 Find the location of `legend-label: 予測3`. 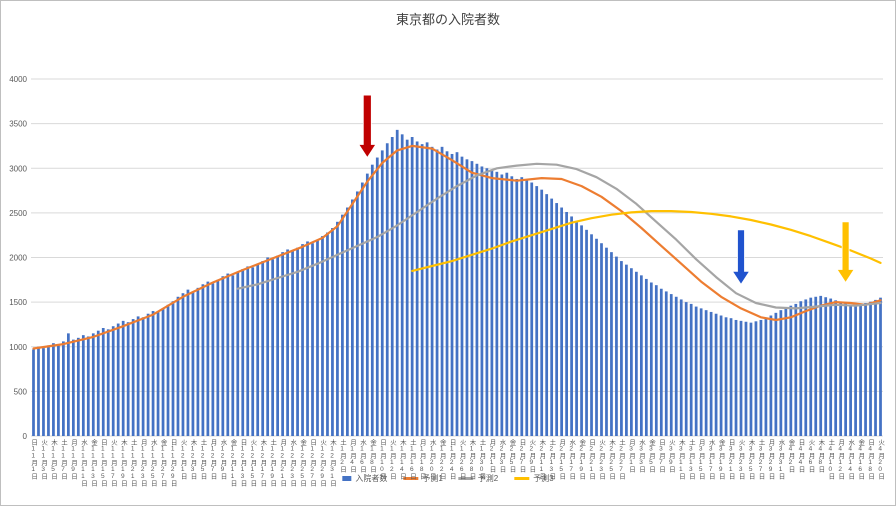

legend-label: 予測3 is located at coordinates (543, 478).